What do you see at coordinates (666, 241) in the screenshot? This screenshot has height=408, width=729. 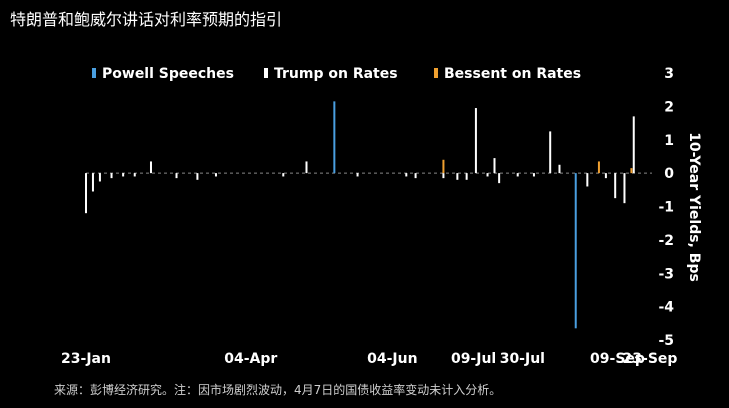 I see `y-tick-label: -2` at bounding box center [666, 241].